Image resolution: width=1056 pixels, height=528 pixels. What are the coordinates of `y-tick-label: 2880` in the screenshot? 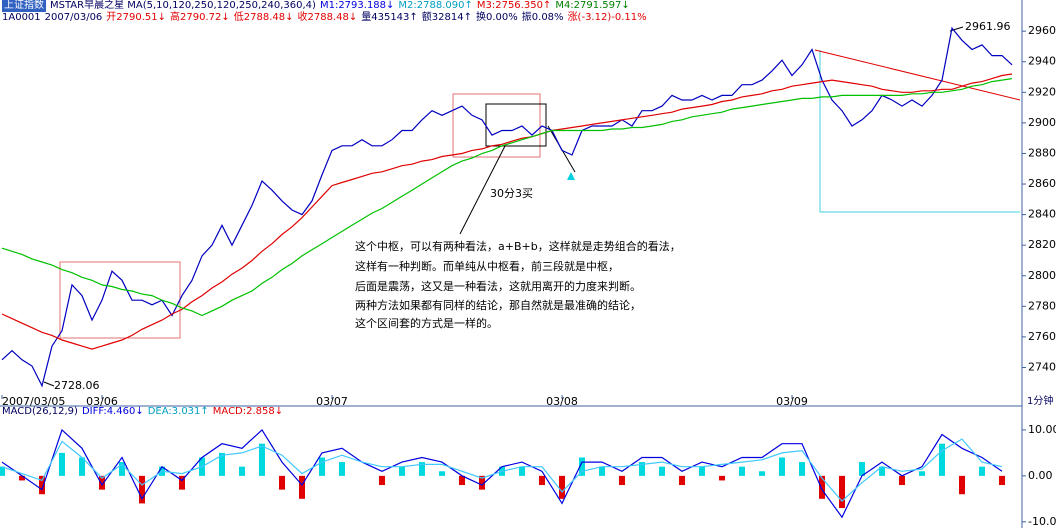 It's located at (1042, 152).